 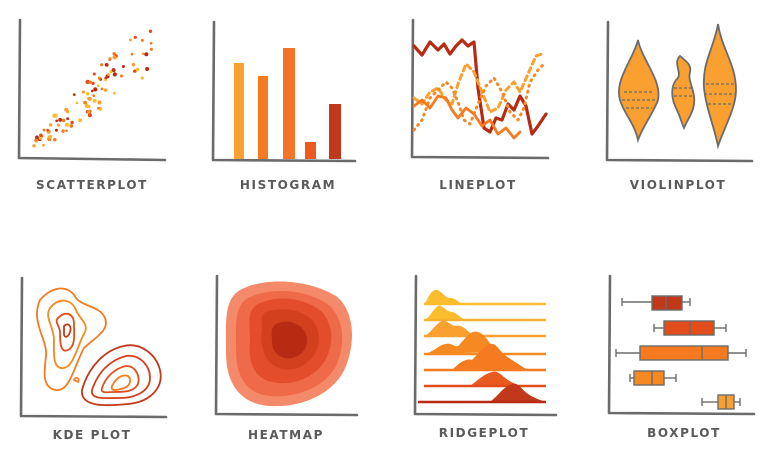 I want to click on label-boxplot: BOXPLOT, so click(x=684, y=433).